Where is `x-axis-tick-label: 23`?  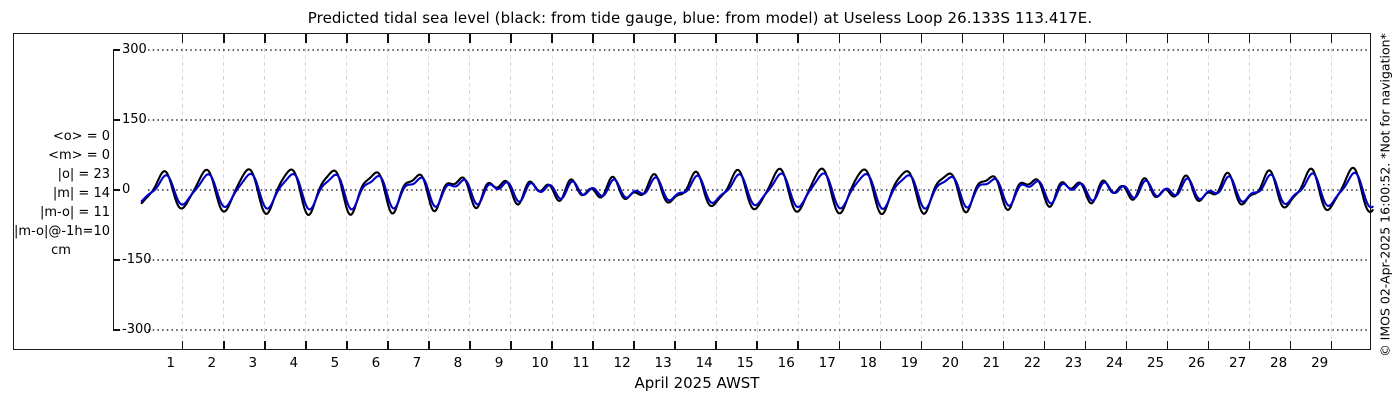
x-axis-tick-label: 23 is located at coordinates (1073, 363).